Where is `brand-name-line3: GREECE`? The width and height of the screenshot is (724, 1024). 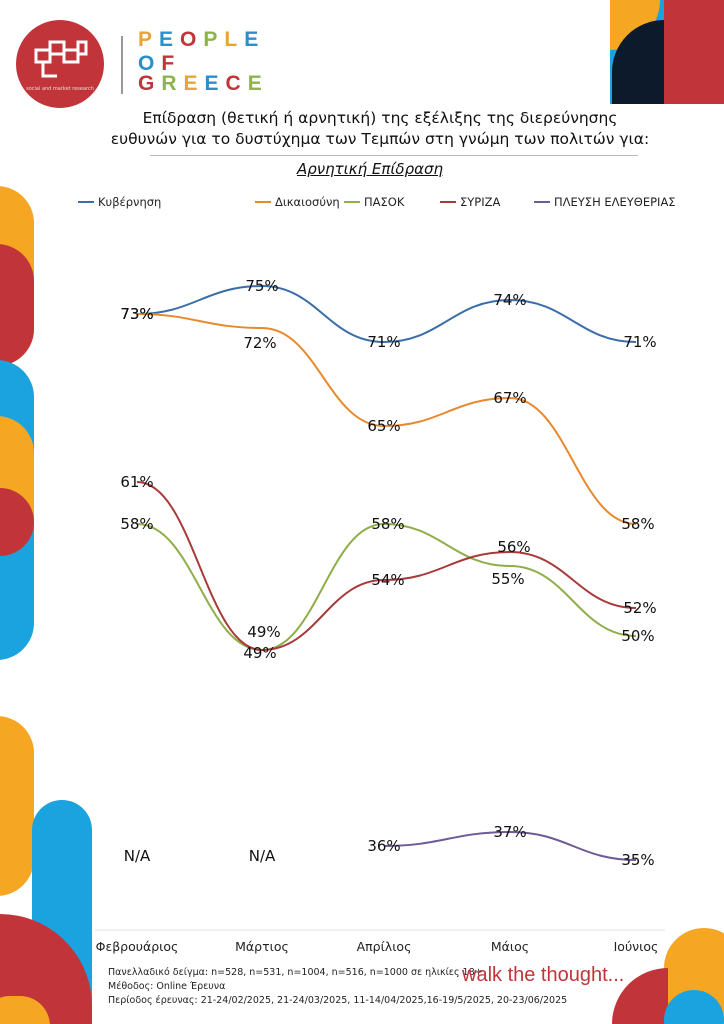
brand-name-line3: GREECE is located at coordinates (203, 83).